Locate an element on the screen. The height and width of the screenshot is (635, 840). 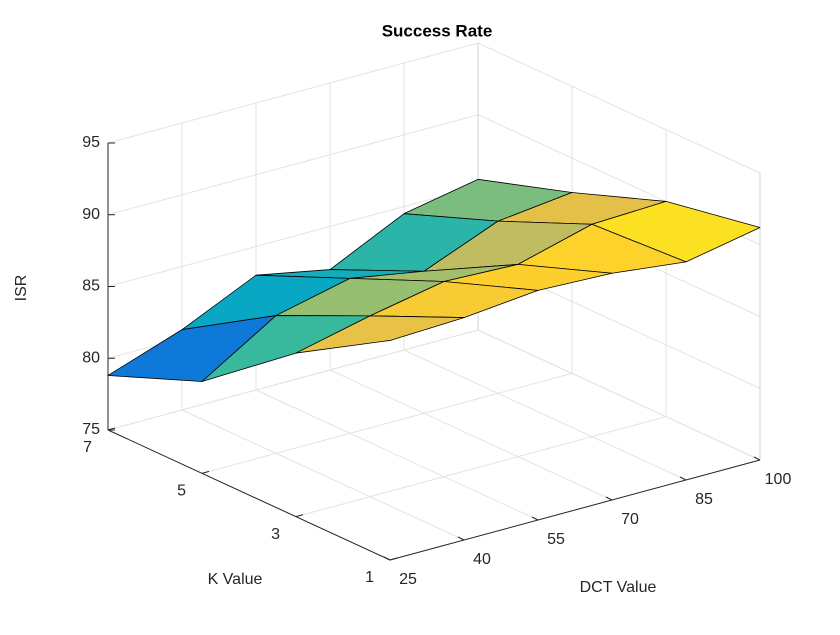
y-tick-label: 1 is located at coordinates (369, 577).